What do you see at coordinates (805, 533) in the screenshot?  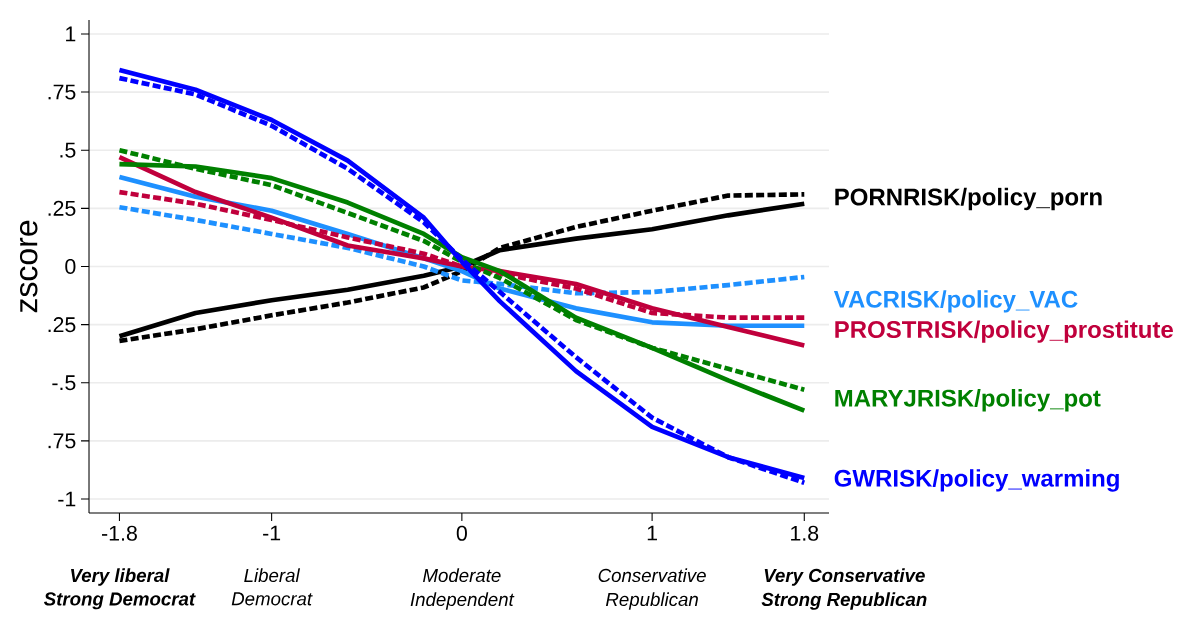 I see `x-tick-label: 1.8` at bounding box center [805, 533].